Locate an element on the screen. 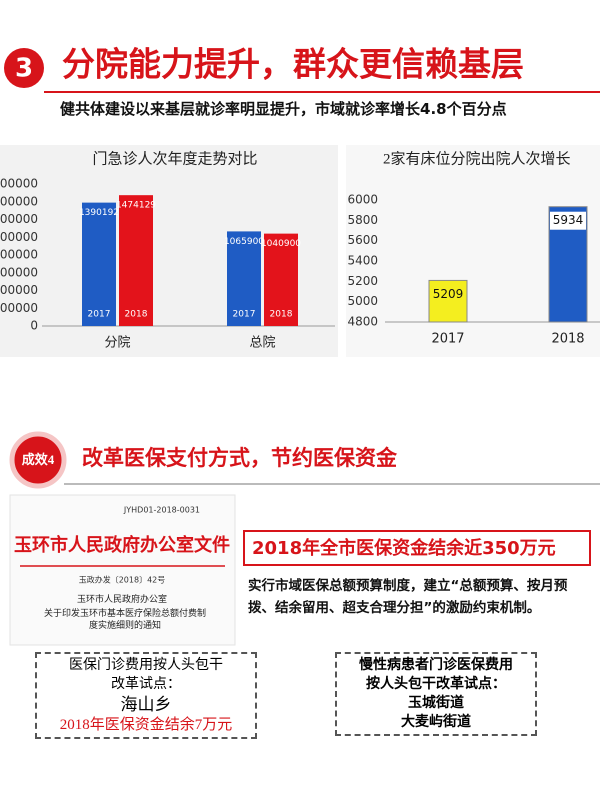 Image resolution: width=600 pixels, height=800 pixels. y-tick-label: 1600000 is located at coordinates (19, 184).